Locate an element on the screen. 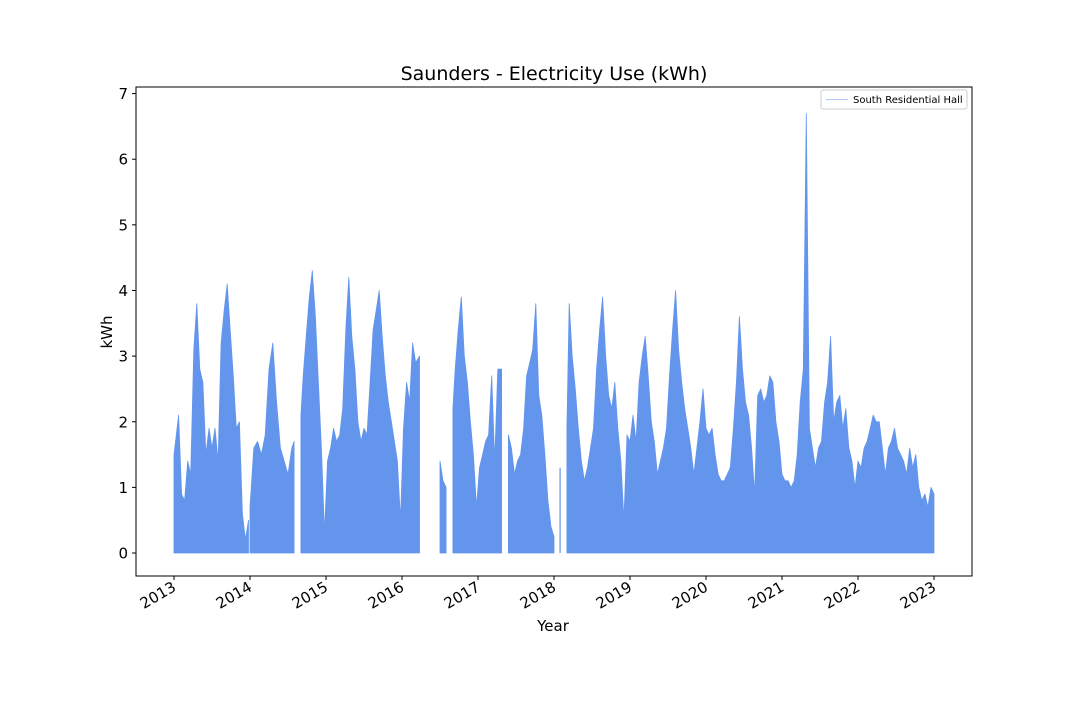 This screenshot has width=1080, height=725. y-tick-label: 5 is located at coordinates (123, 225).